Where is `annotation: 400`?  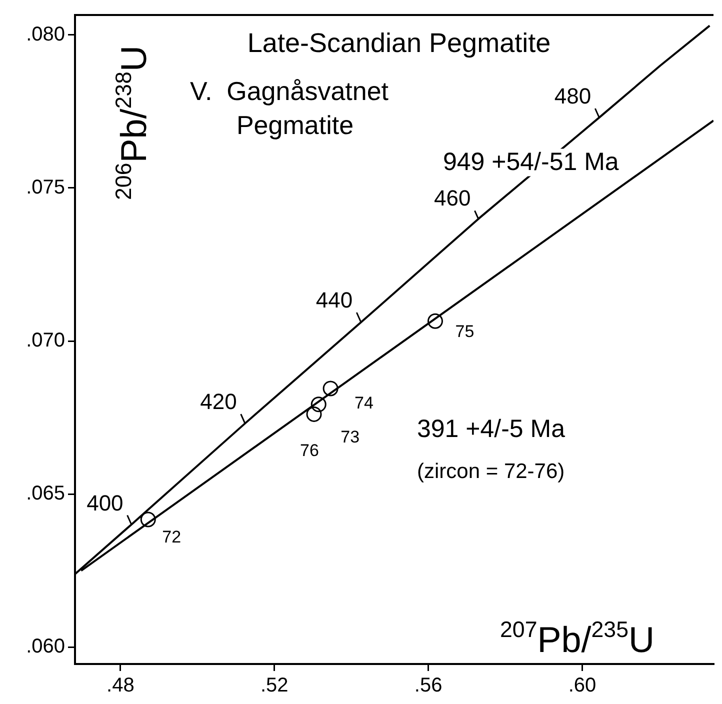
annotation: 400 is located at coordinates (105, 503).